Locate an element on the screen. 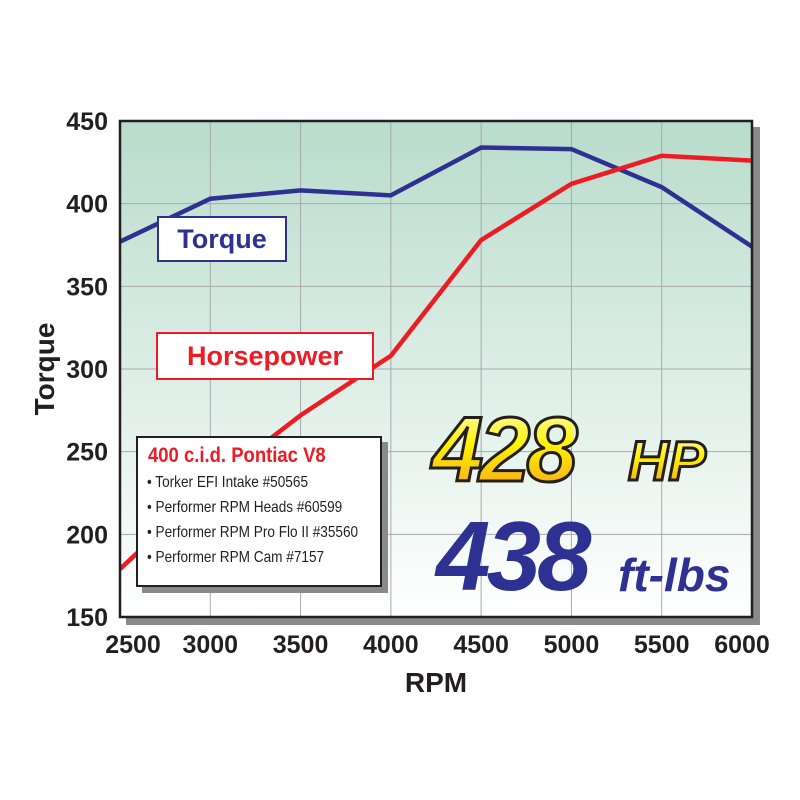 This screenshot has width=800, height=800. legend-horsepower: Horsepower is located at coordinates (265, 356).